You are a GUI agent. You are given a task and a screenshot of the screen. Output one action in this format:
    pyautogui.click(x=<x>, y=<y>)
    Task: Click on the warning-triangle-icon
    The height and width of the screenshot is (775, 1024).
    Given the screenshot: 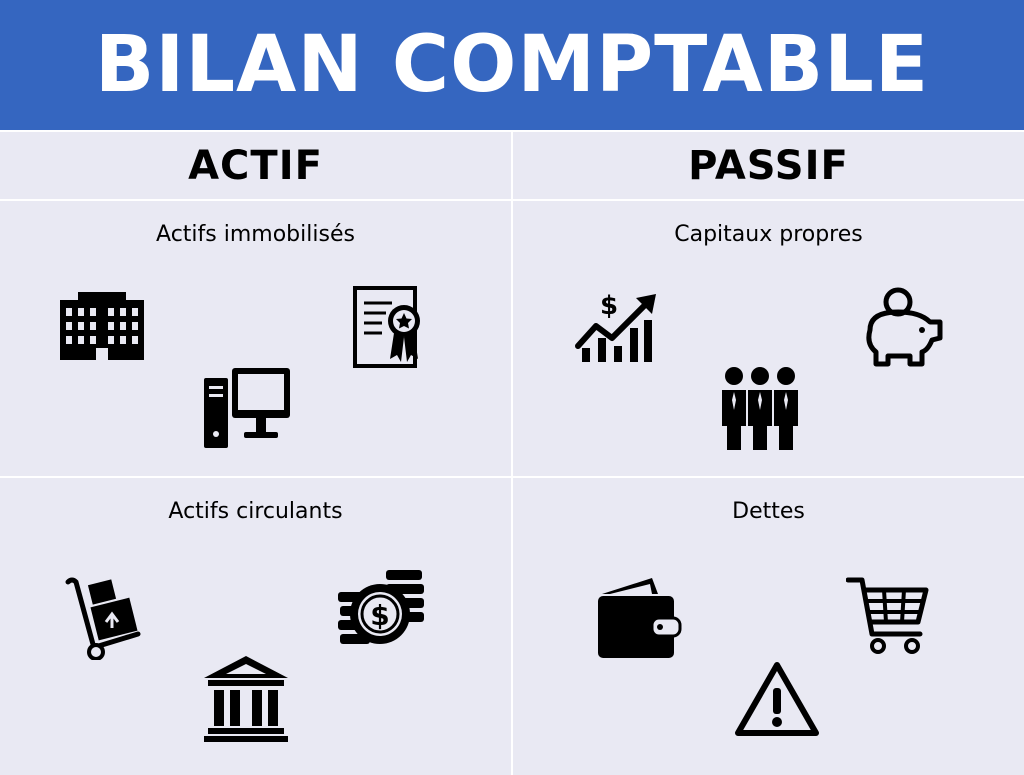 What is the action you would take?
    pyautogui.click(x=777, y=699)
    